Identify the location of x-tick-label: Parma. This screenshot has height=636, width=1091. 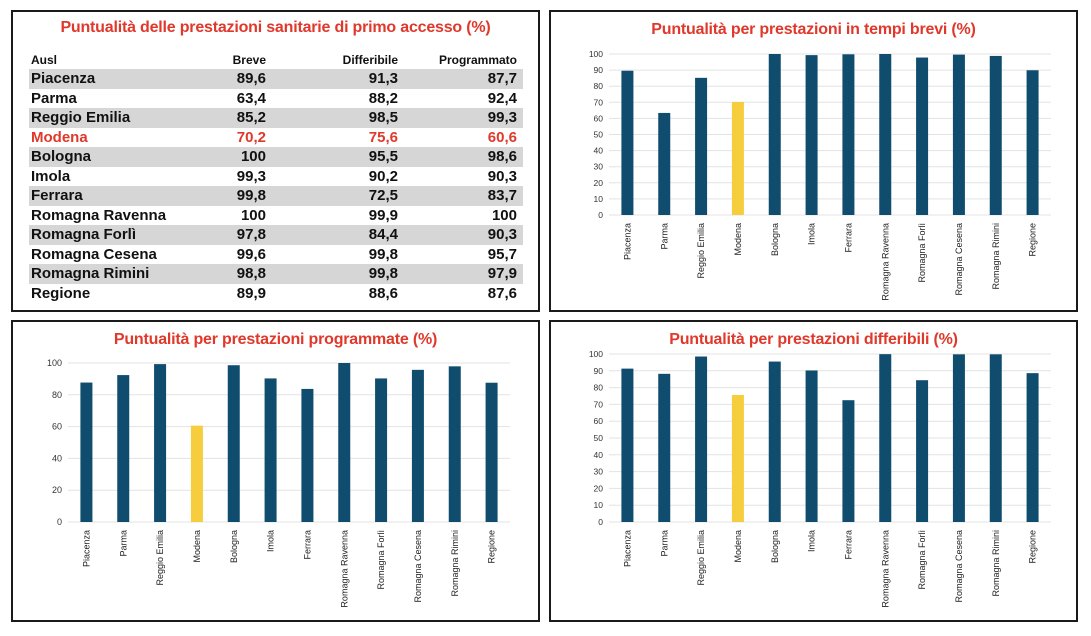
(664, 543).